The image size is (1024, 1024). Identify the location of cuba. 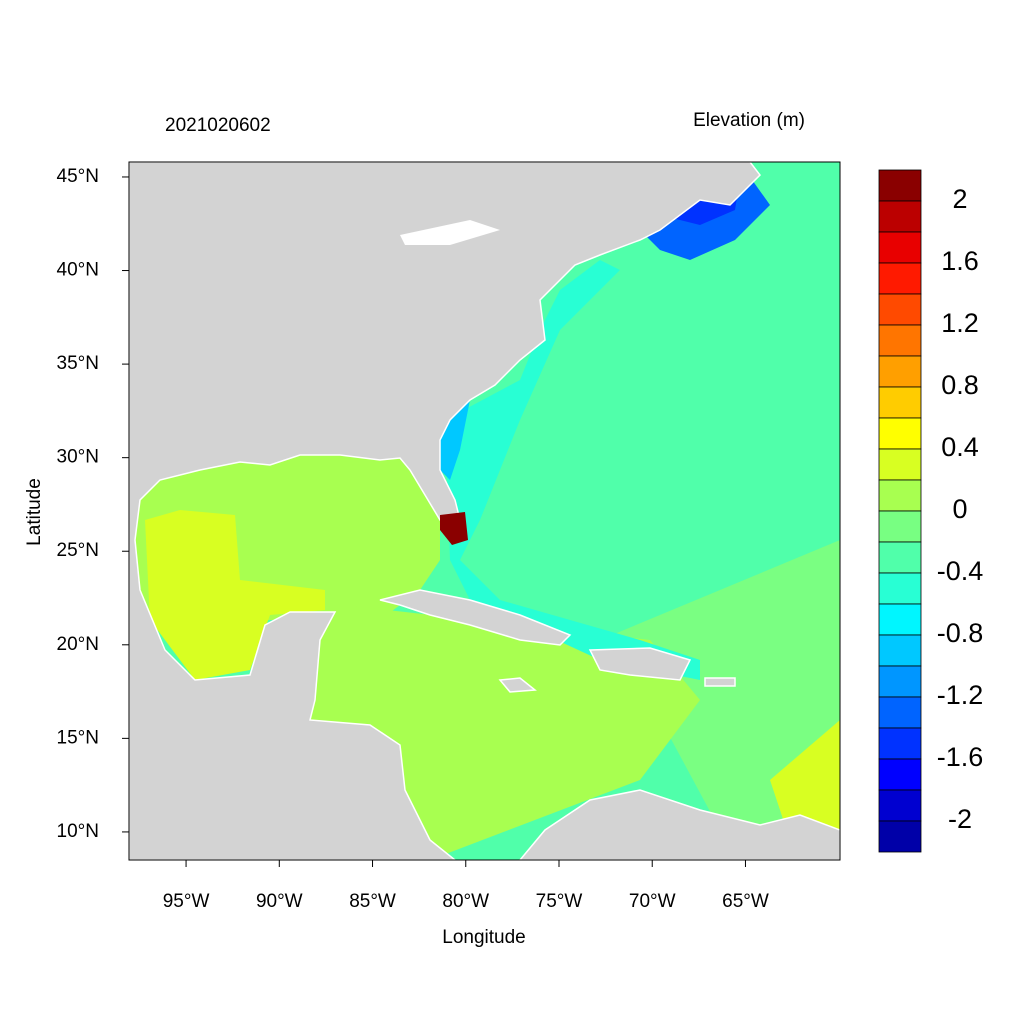
(475, 617).